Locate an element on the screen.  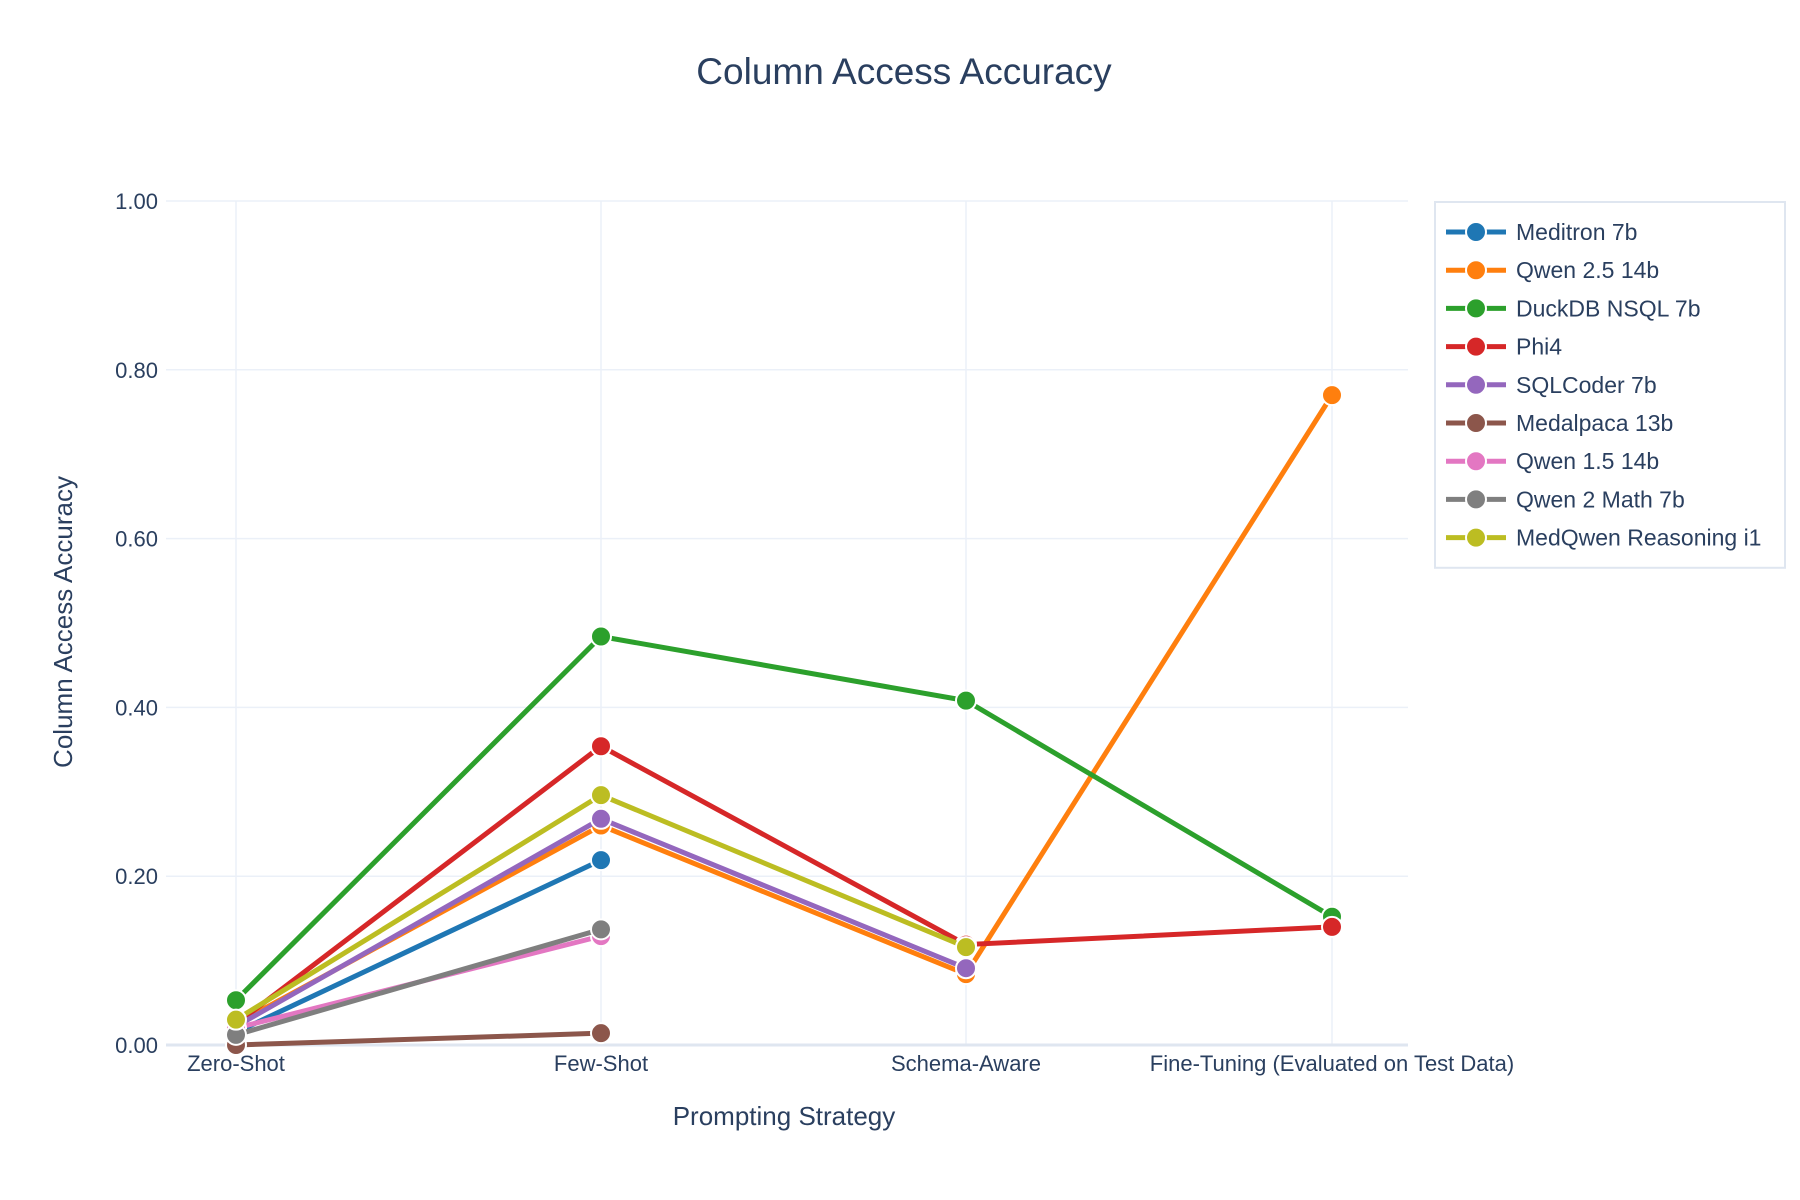
series-qwen-2-math-7b is located at coordinates (418, 982).